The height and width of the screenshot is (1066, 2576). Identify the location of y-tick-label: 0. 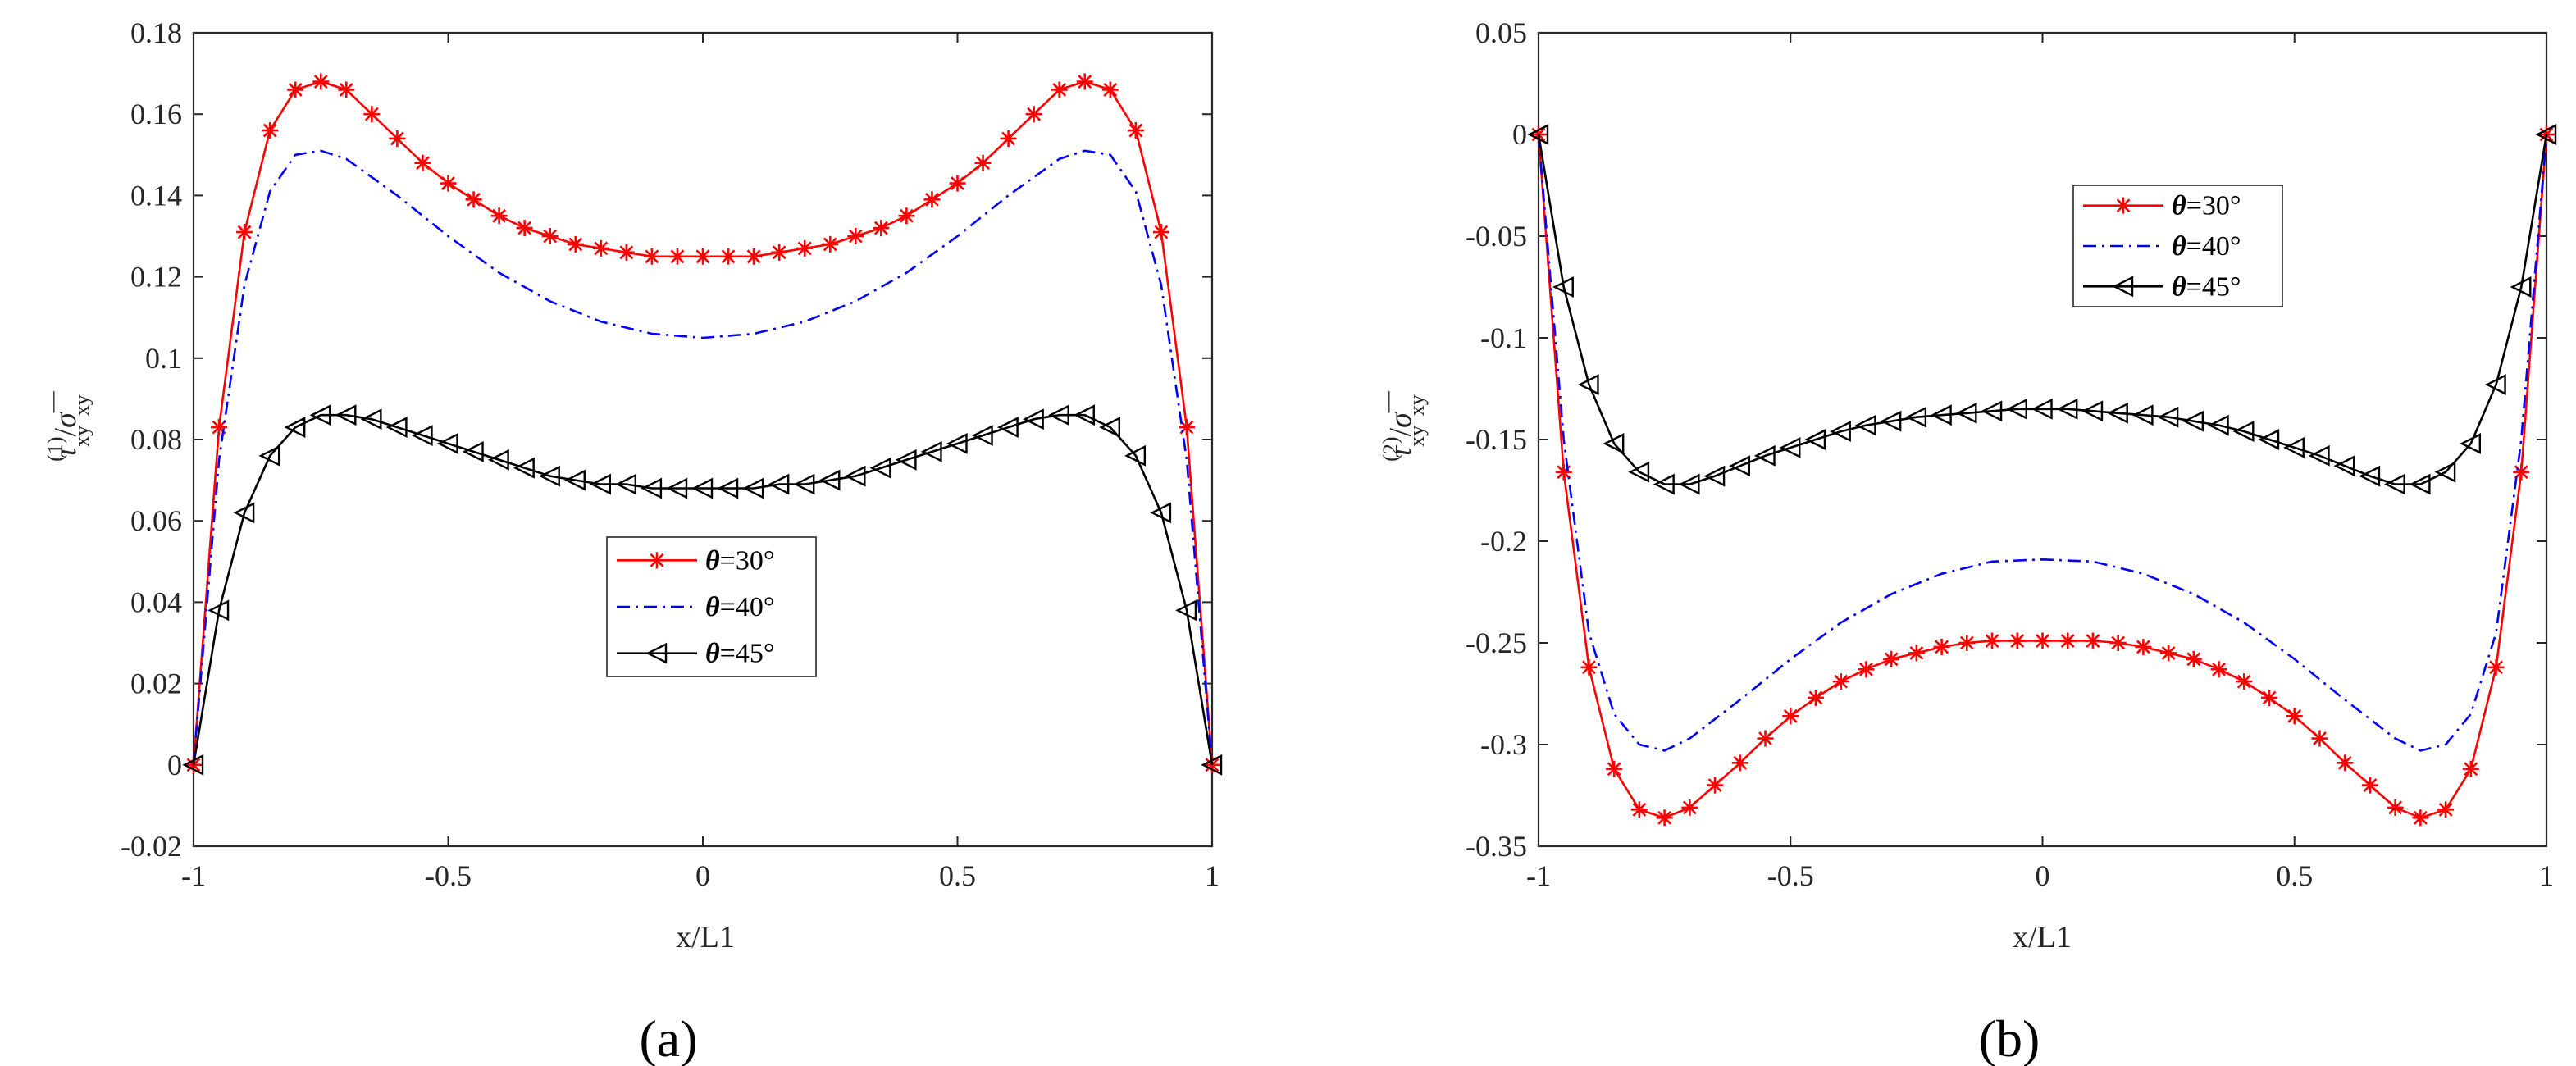
(174, 765).